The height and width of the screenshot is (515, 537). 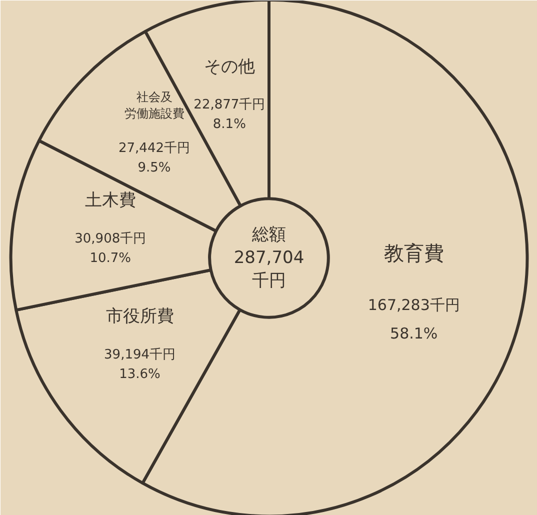 I want to click on slice-label: 市役所費, so click(x=140, y=316).